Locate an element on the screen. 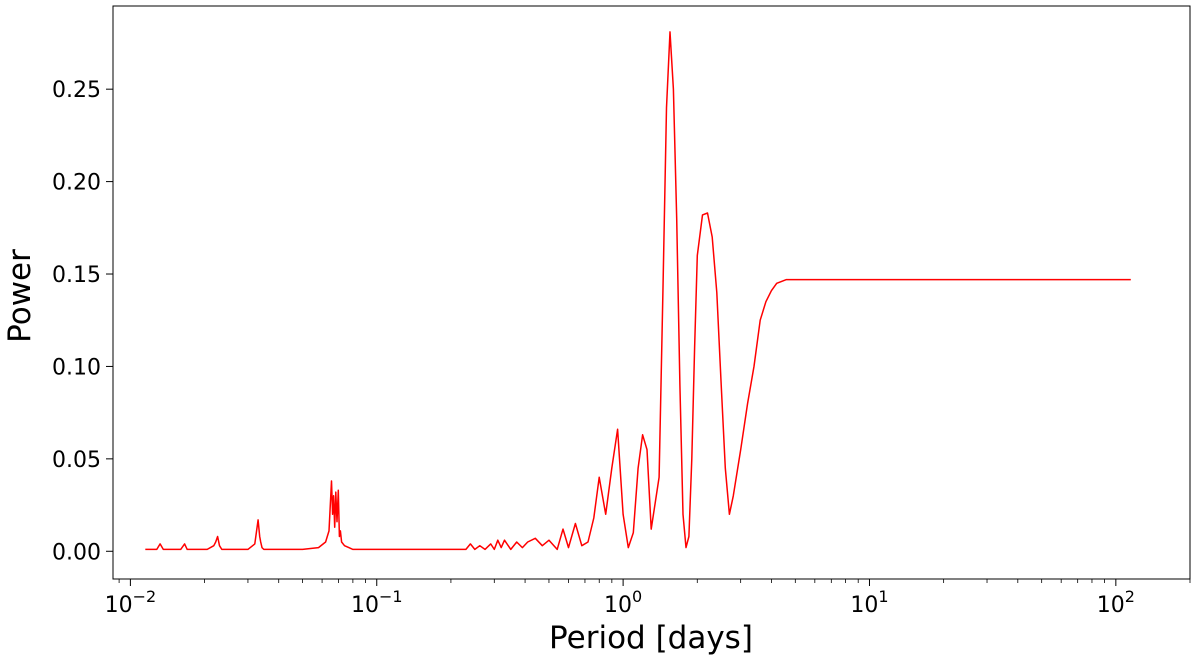 This screenshot has width=1200, height=663. x-axis-ticks: 10⁻² 10⁻¹ 10⁰ 10¹ 10² is located at coordinates (648, 598).